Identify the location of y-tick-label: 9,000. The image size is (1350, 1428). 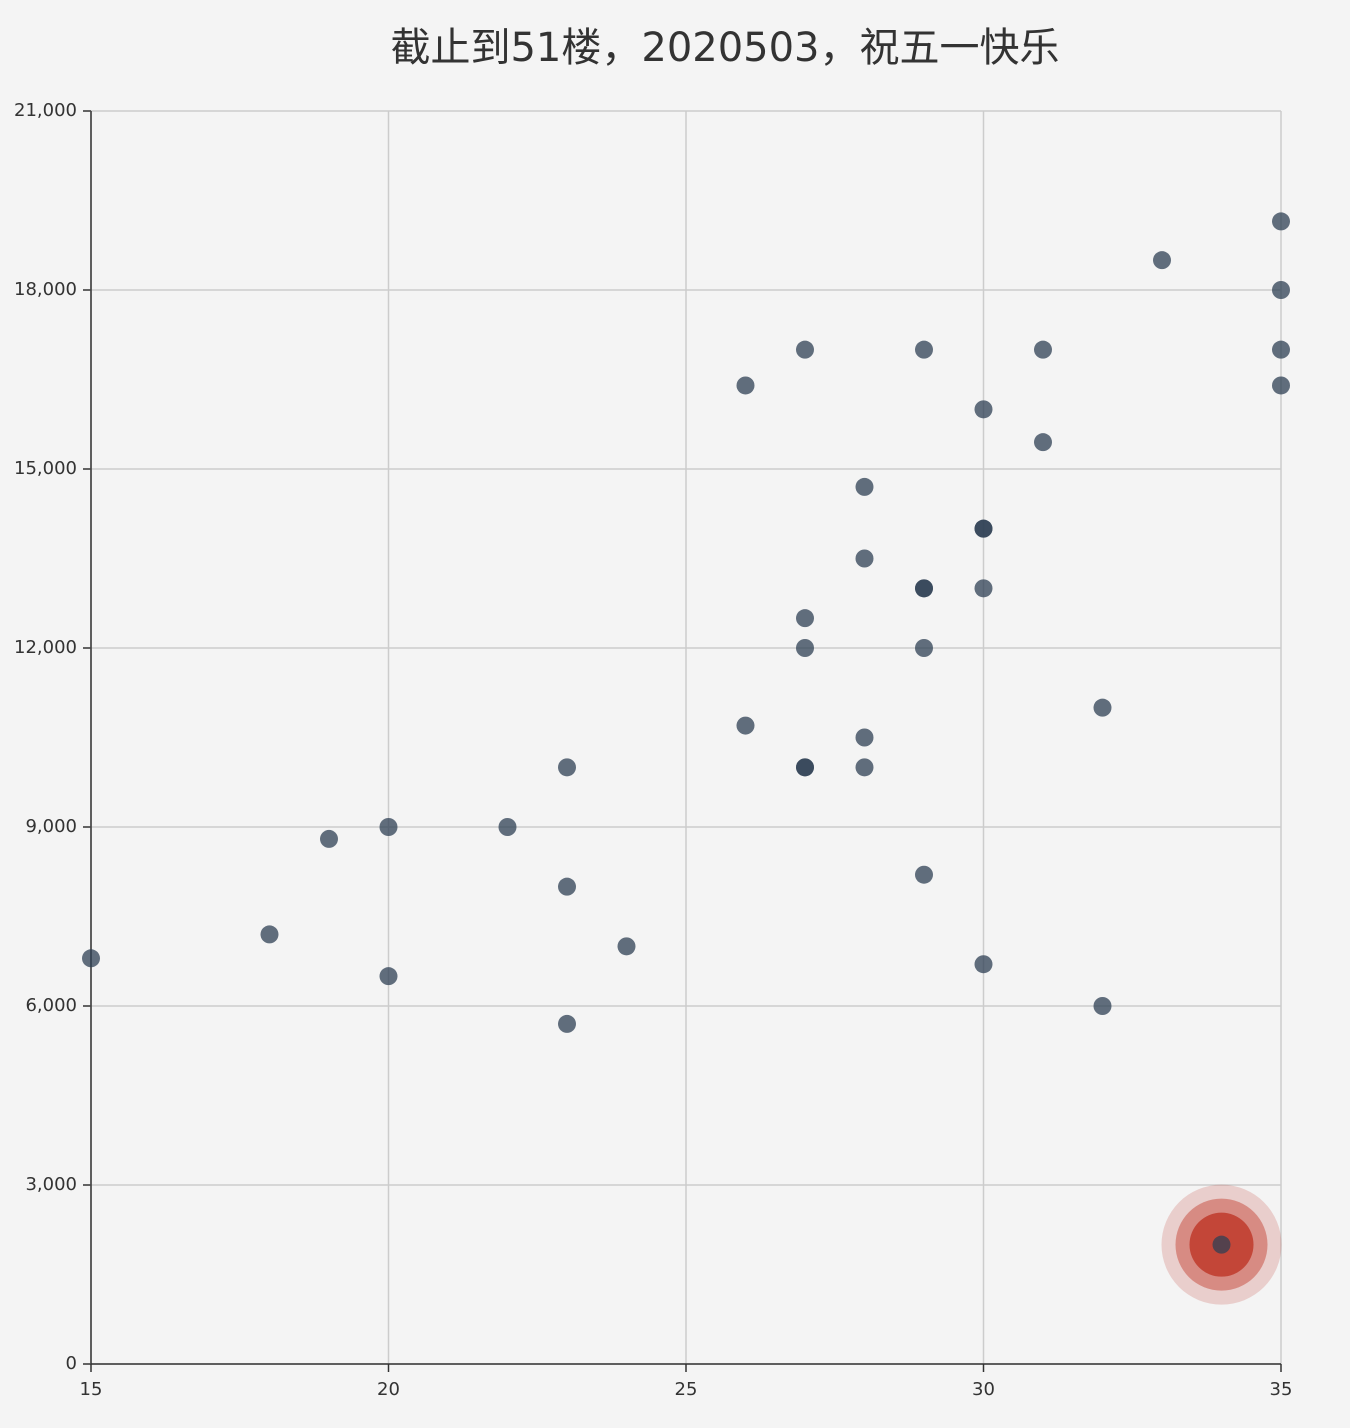
(51, 826).